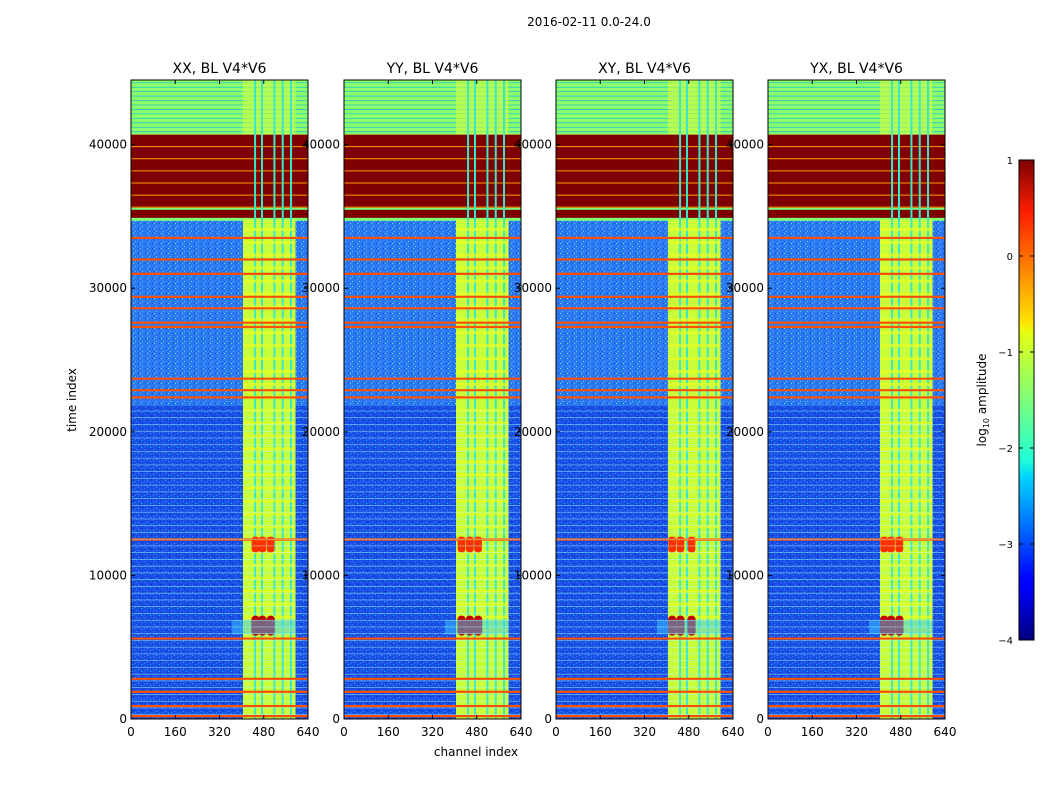 The width and height of the screenshot is (1050, 800). Describe the element at coordinates (856, 69) in the screenshot. I see `panel-title: YX, BL V4*V6` at that location.